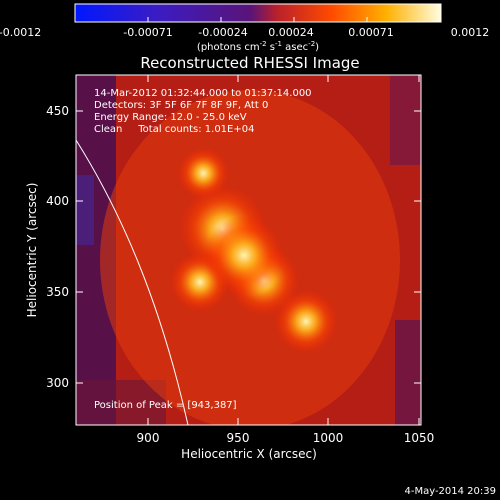 Image resolution: width=500 pixels, height=500 pixels. Describe the element at coordinates (57, 383) in the screenshot. I see `y-tick-label: 300` at that location.